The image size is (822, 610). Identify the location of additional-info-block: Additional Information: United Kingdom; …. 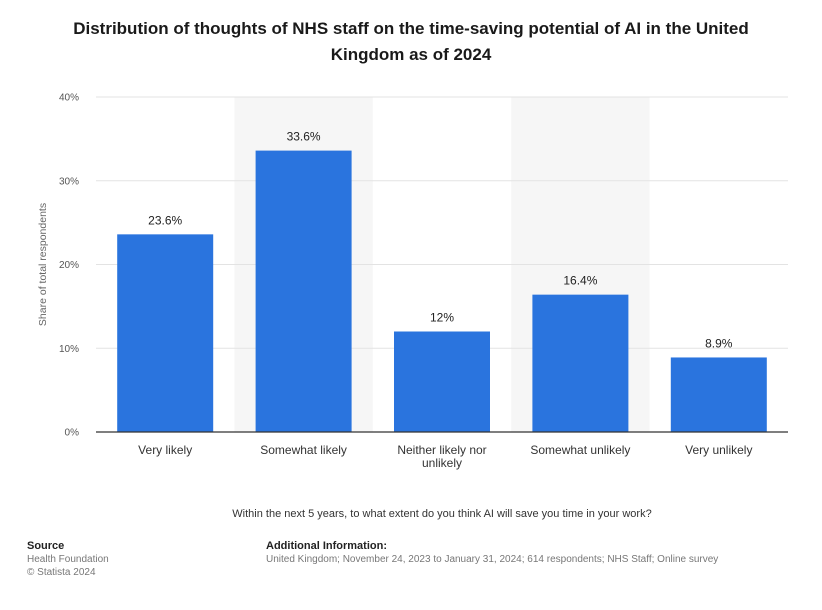
(492, 553).